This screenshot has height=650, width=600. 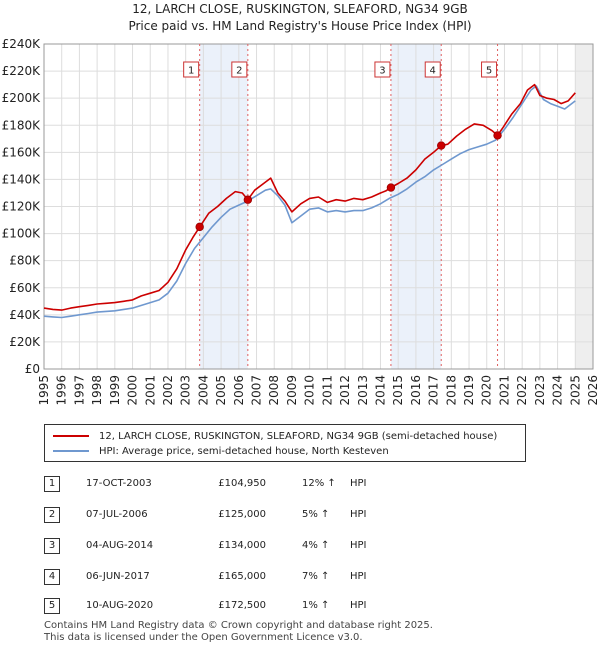 What do you see at coordinates (22, 44) in the screenshot?
I see `y-tick-label: £240K` at bounding box center [22, 44].